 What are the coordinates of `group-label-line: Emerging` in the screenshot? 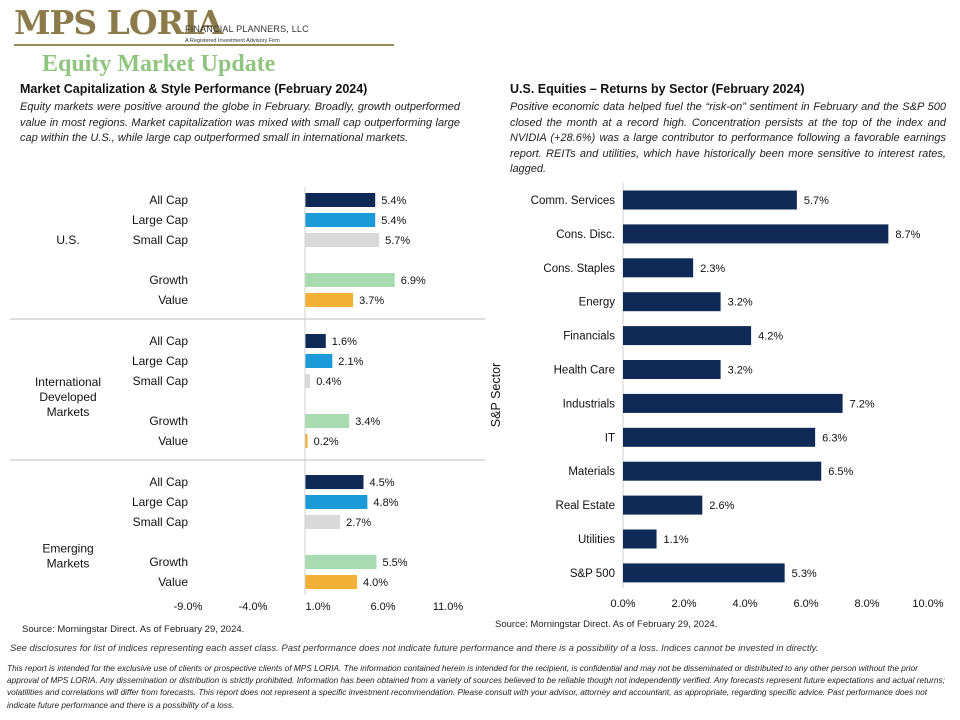 It's located at (67, 549).